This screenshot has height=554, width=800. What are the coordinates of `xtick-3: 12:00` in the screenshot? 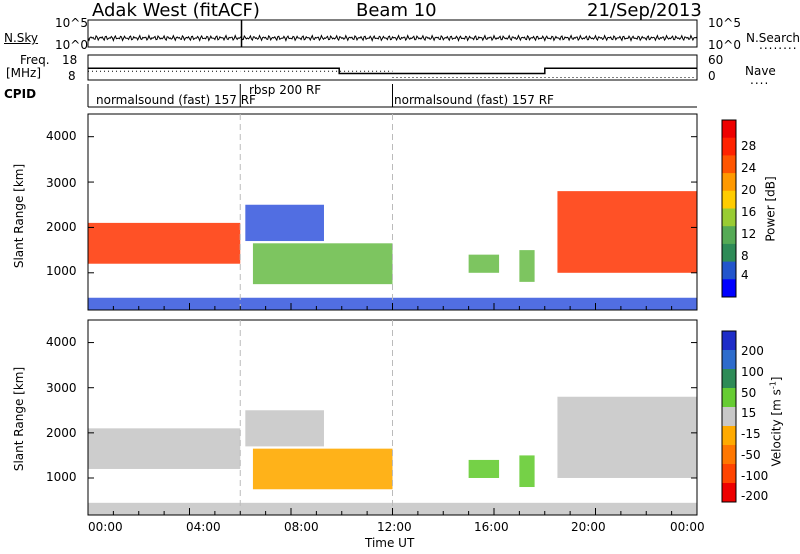 It's located at (394, 527).